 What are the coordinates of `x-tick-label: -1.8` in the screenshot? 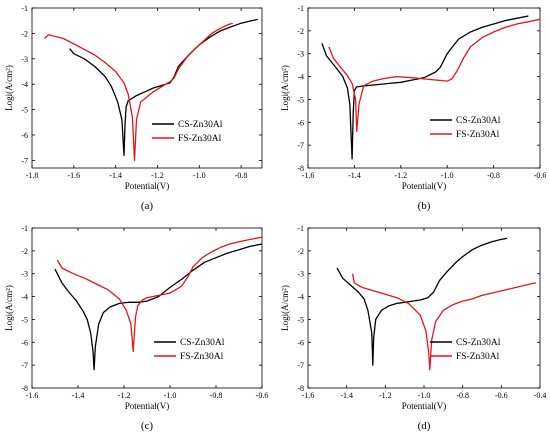 It's located at (32, 175).